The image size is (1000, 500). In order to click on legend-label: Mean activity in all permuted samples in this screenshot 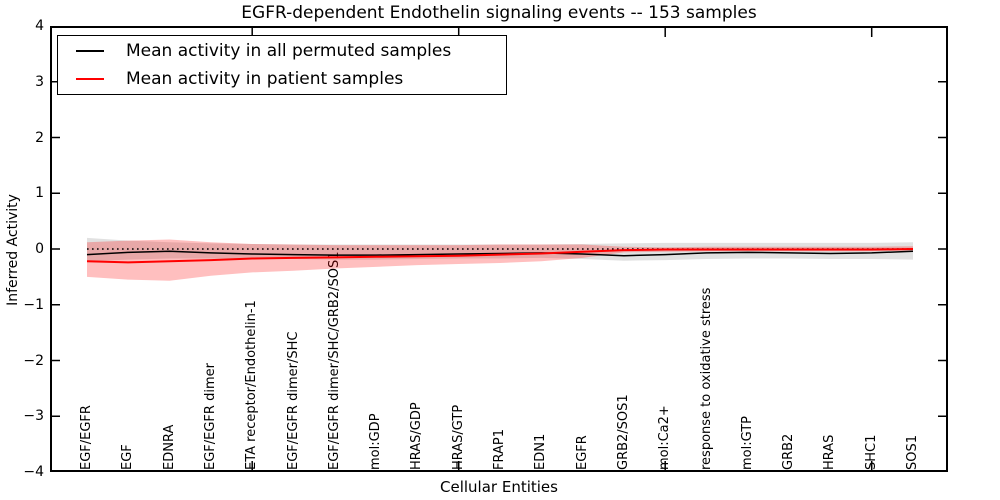, I will do `click(289, 51)`.